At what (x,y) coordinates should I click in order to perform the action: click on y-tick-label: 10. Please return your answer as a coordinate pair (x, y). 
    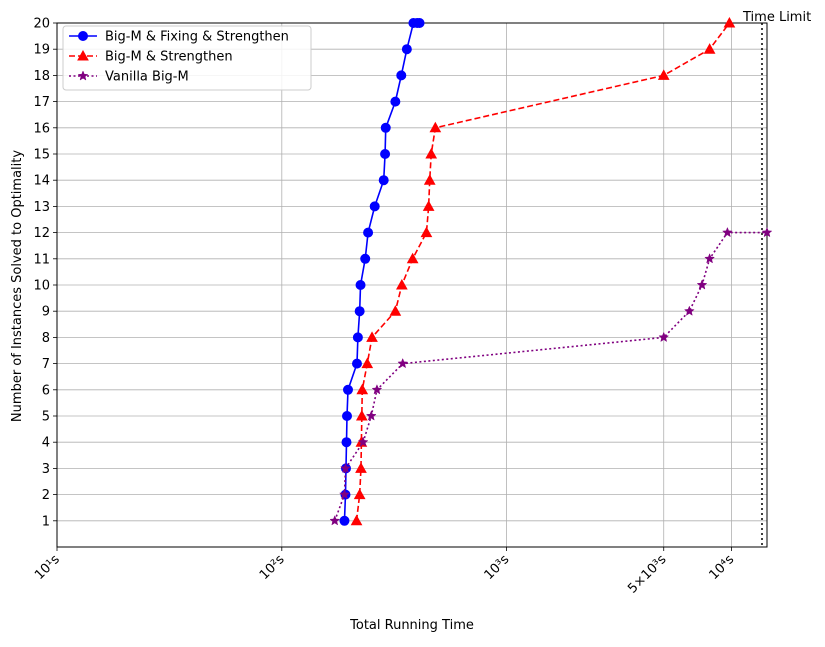
    Looking at the image, I should click on (41, 286).